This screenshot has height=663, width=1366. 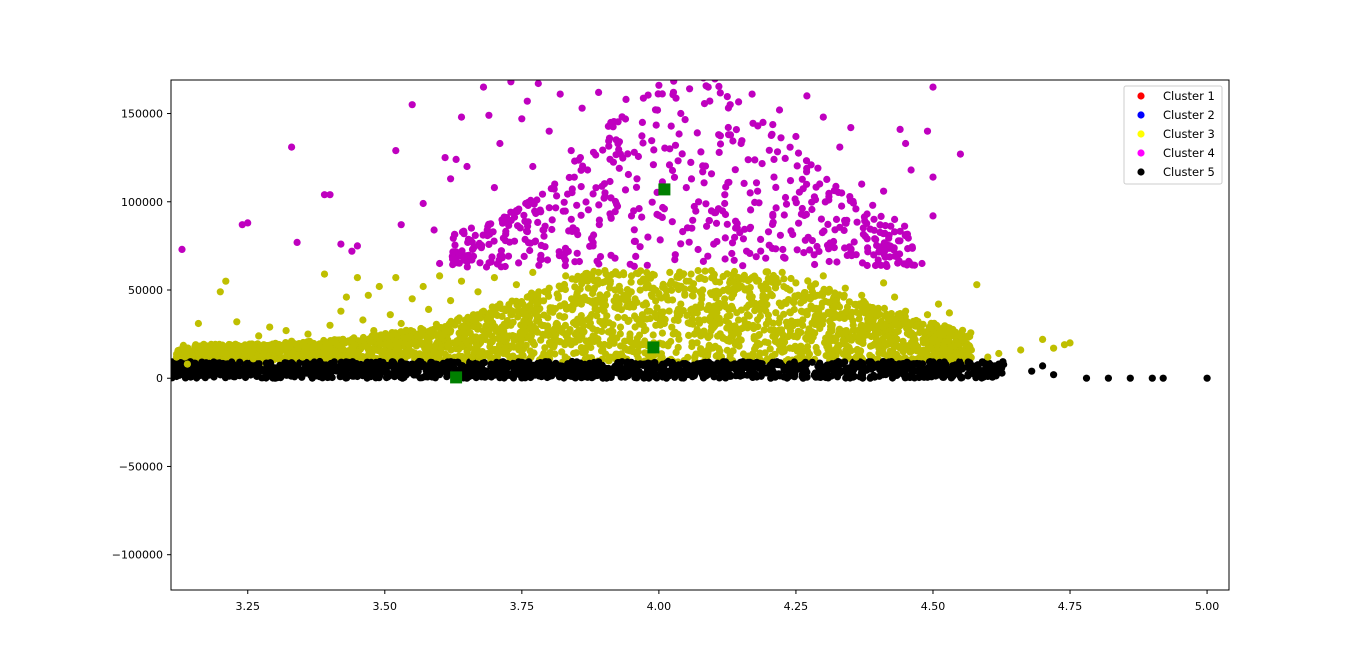 What do you see at coordinates (145, 290) in the screenshot?
I see `y-tick-label: 50000` at bounding box center [145, 290].